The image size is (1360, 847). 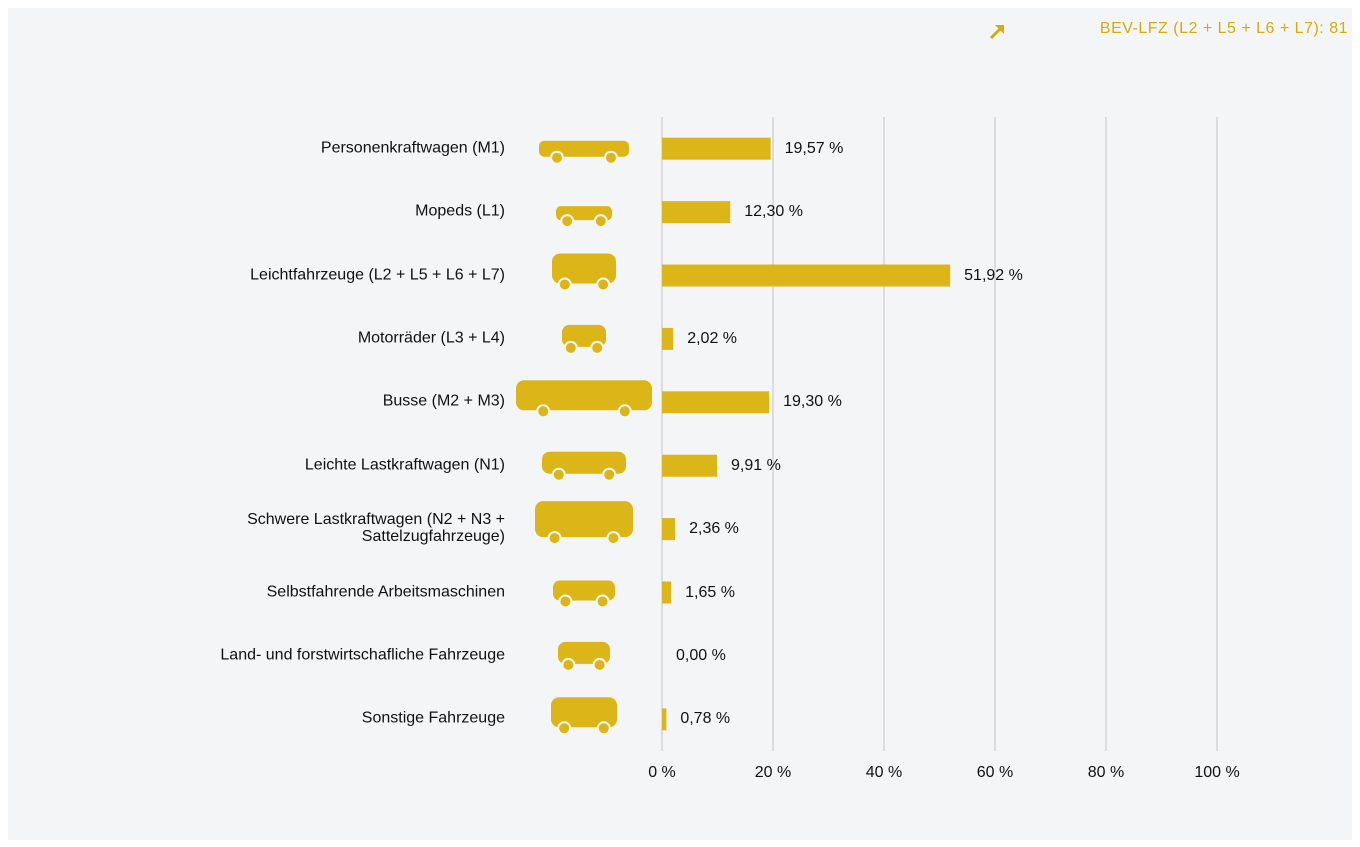 I want to click on category-label: Land- und forstwirtschafliche Fahrzeuge, so click(x=362, y=655).